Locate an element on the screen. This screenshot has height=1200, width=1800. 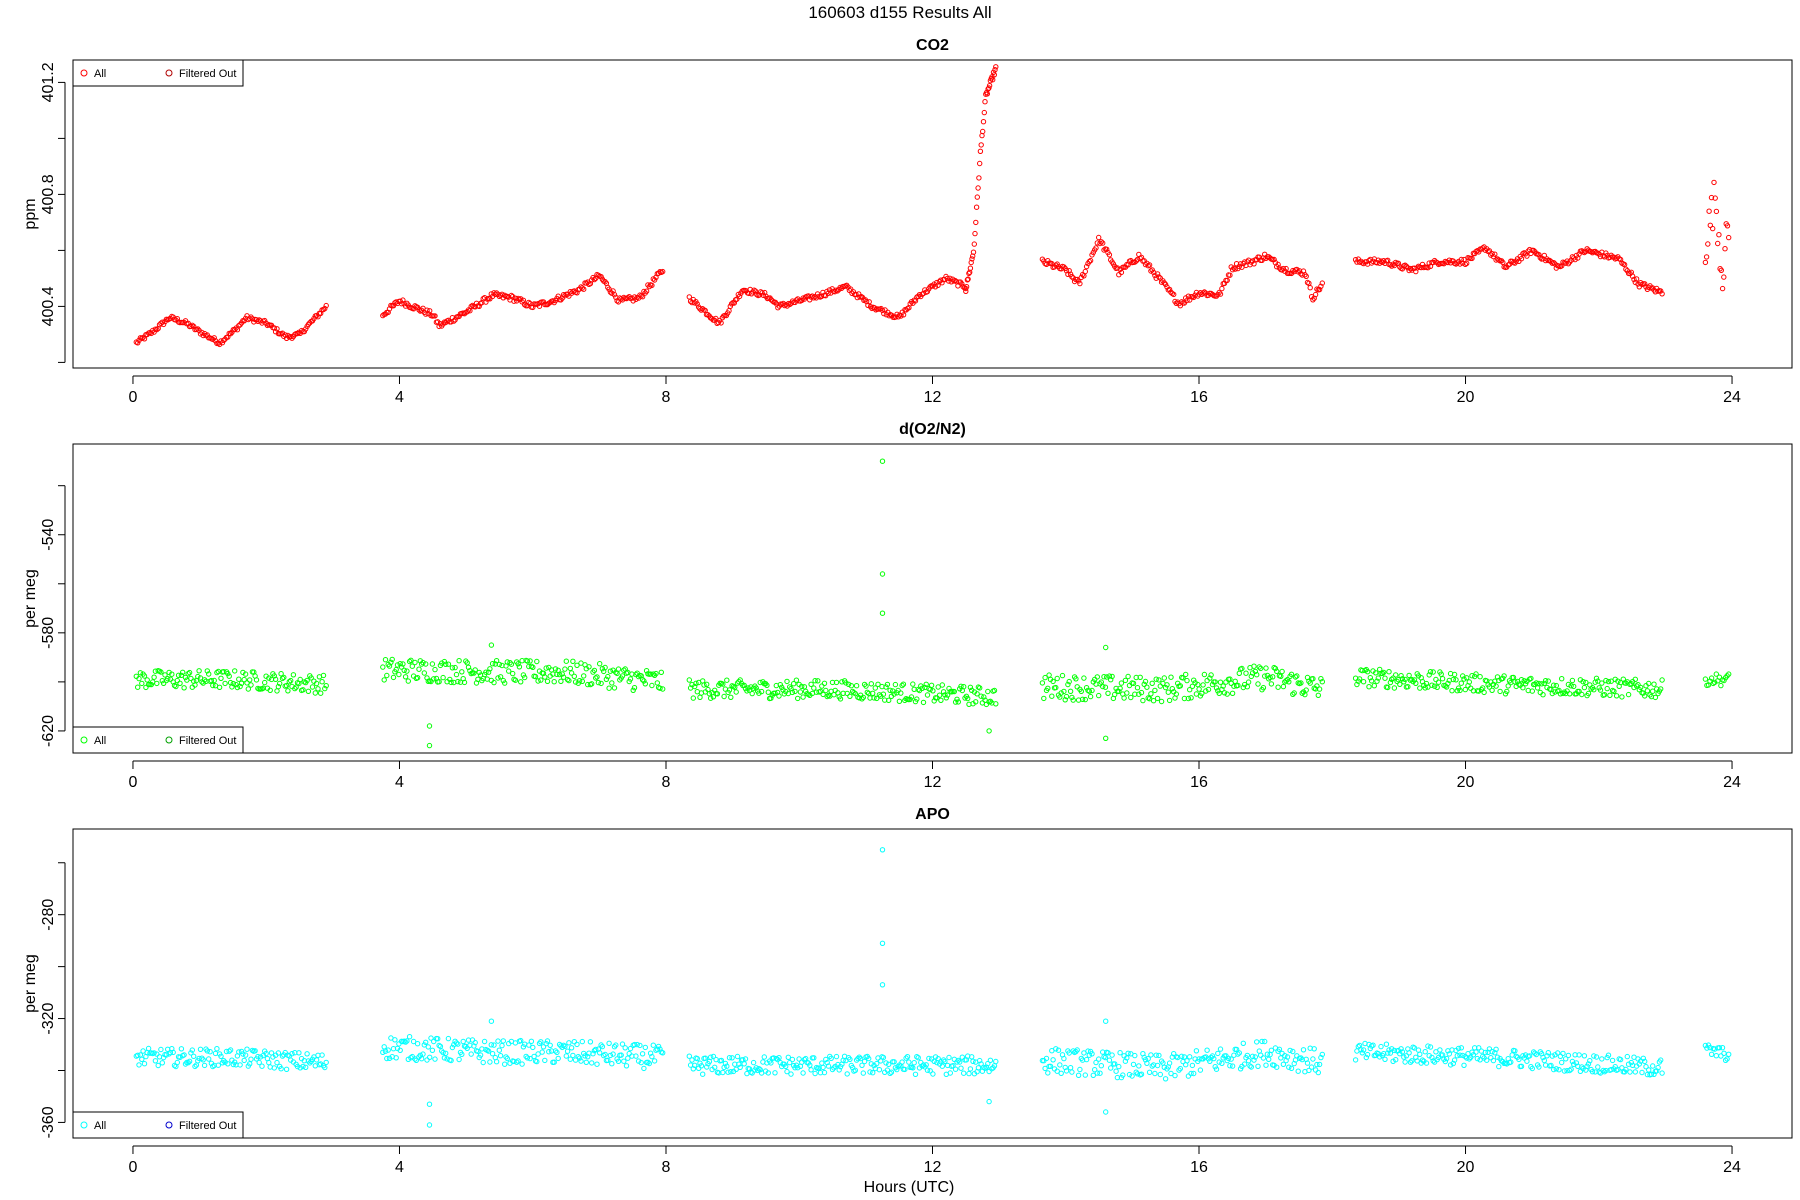
figure-title: 160603 d155 Results All is located at coordinates (899, 12).